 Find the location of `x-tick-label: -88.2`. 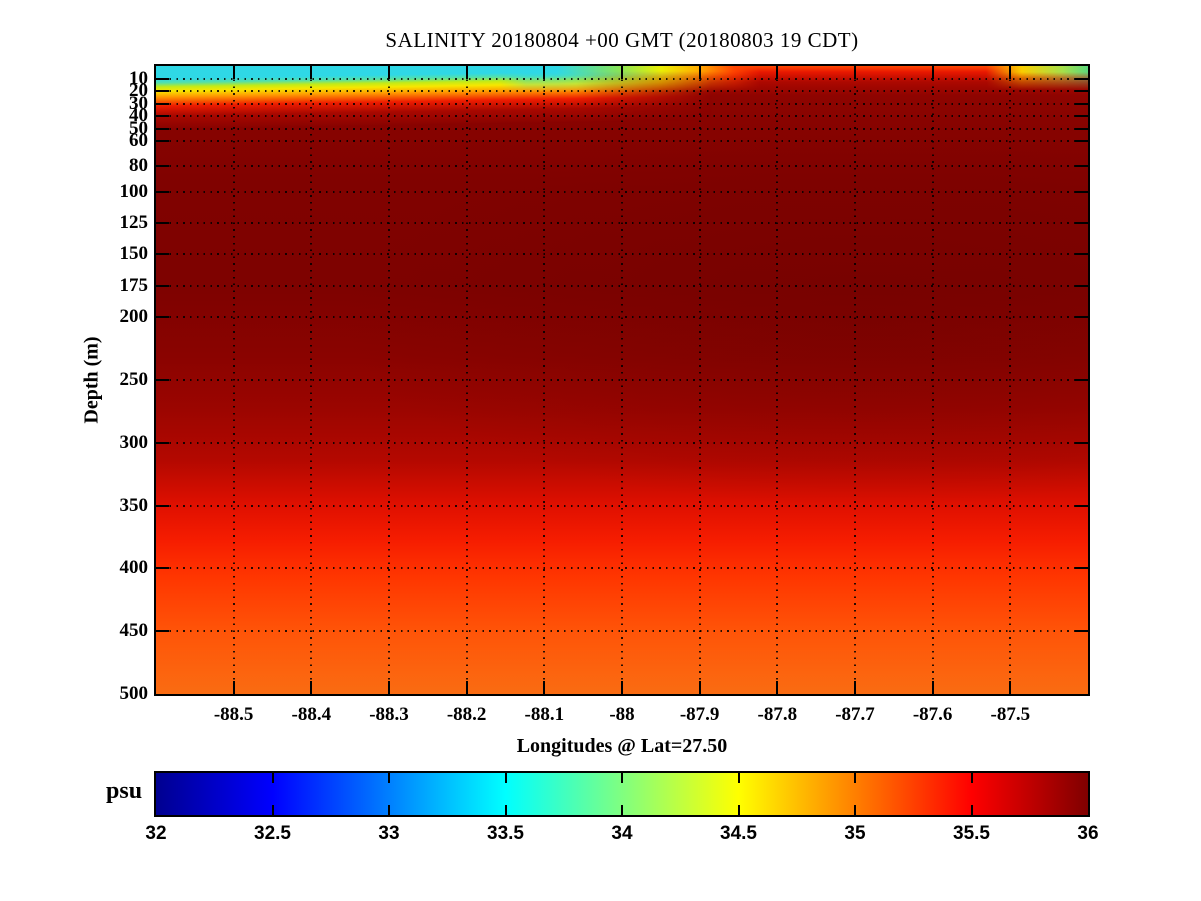

x-tick-label: -88.2 is located at coordinates (466, 714).